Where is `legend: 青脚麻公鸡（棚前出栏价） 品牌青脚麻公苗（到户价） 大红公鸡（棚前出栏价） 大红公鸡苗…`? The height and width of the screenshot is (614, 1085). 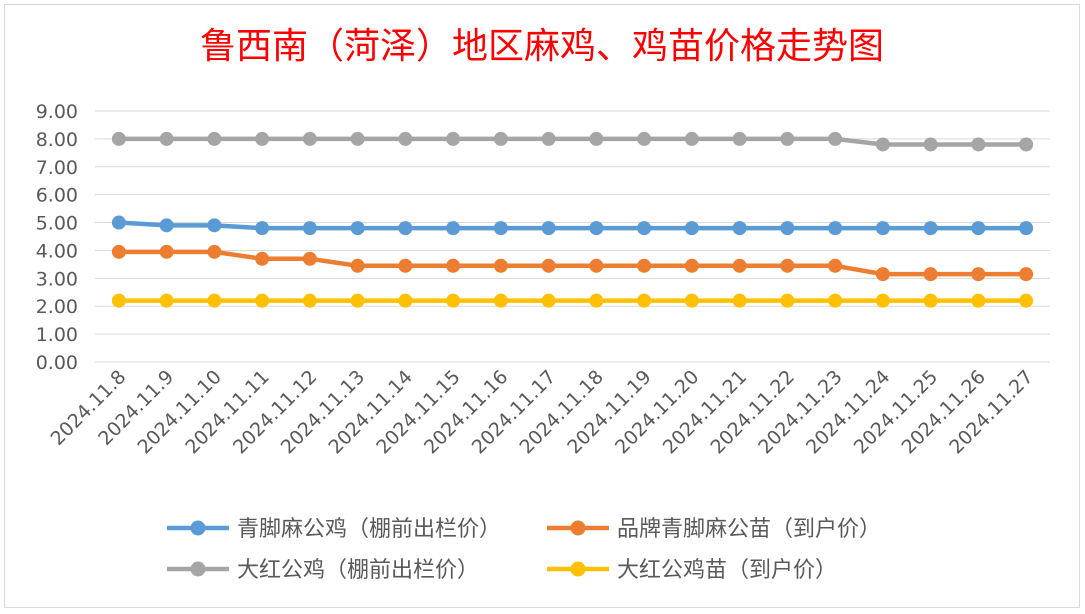
legend: 青脚麻公鸡（棚前出栏价） 品牌青脚麻公苗（到户价） 大红公鸡（棚前出栏价） 大红公鸡苗… is located at coordinates (524, 550).